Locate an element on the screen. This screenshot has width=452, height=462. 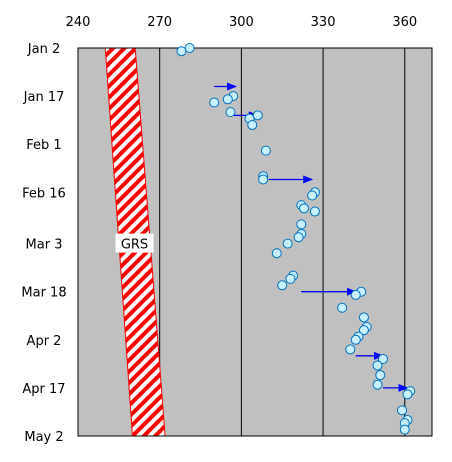
y-tick-label: Jan 17 is located at coordinates (44, 97).